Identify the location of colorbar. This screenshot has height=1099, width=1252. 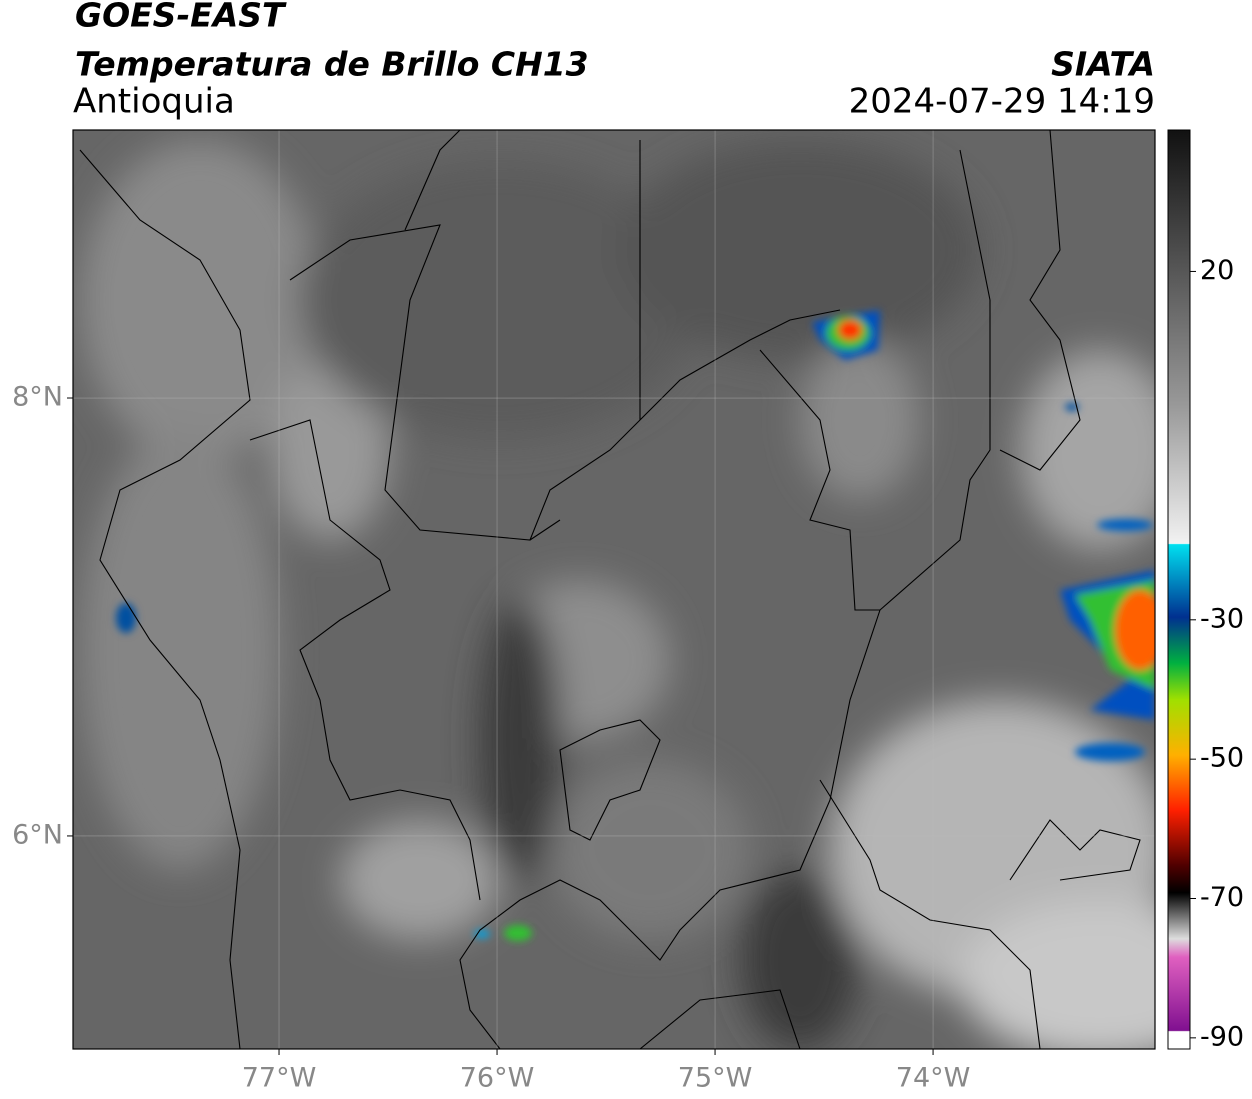
(1179, 589).